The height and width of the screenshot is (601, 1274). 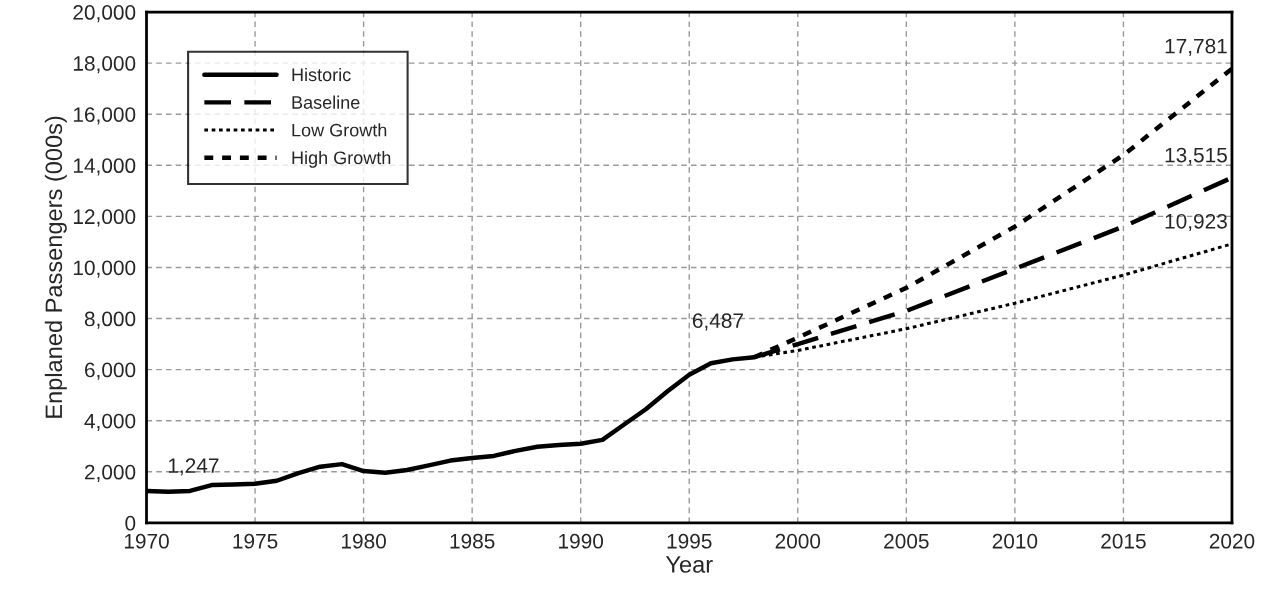 I want to click on x-tick-label: 1980, so click(x=364, y=541).